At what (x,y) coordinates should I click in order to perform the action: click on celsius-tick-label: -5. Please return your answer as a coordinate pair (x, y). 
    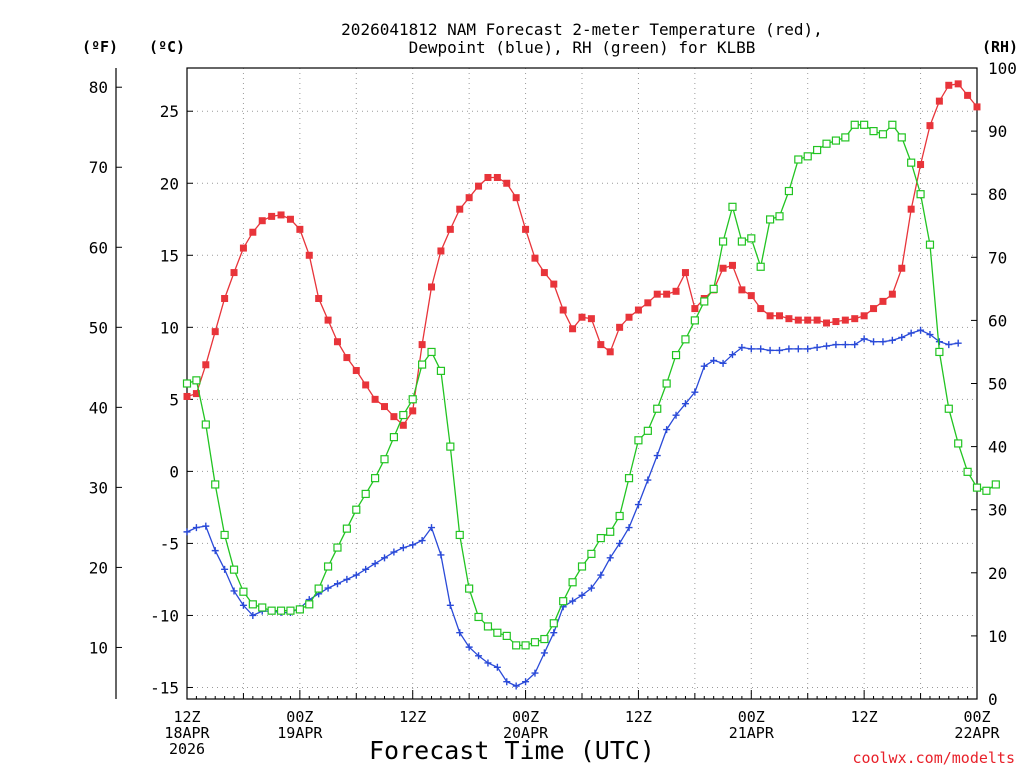
    Looking at the image, I should click on (169, 543).